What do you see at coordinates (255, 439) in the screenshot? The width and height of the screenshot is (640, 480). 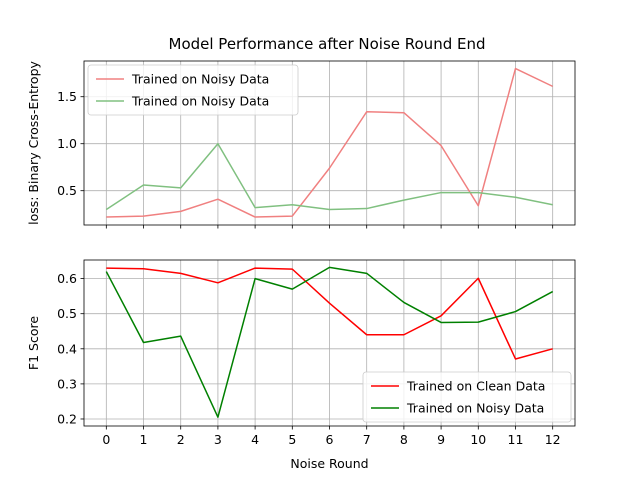 I see `x-tick-label: 4` at bounding box center [255, 439].